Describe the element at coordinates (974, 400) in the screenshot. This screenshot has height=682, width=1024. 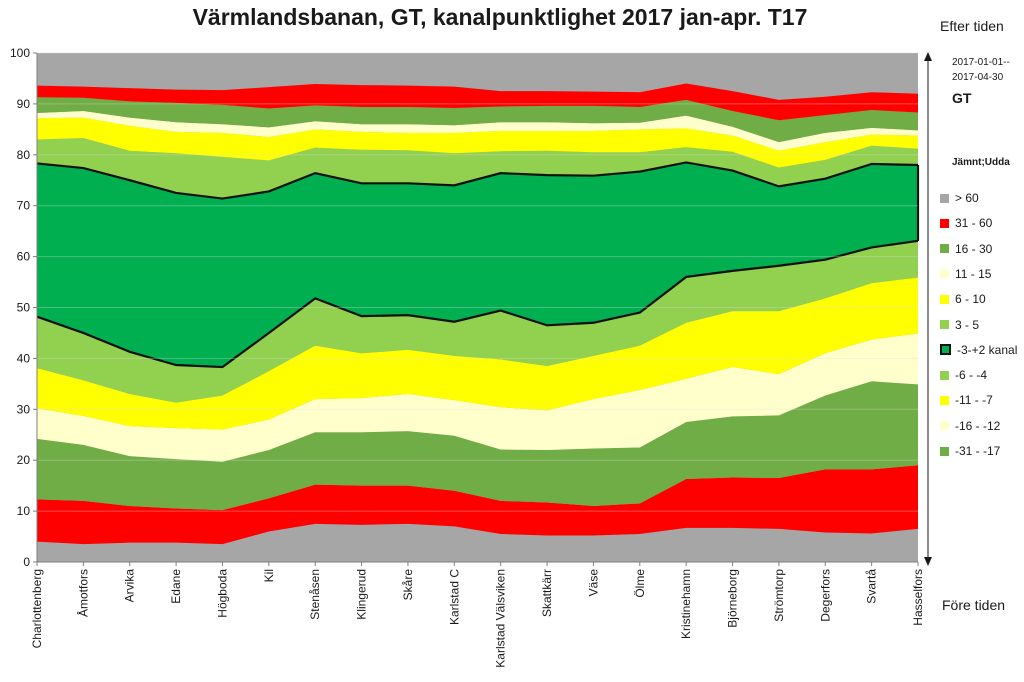
I see `legend-label: -11 - -7` at that location.